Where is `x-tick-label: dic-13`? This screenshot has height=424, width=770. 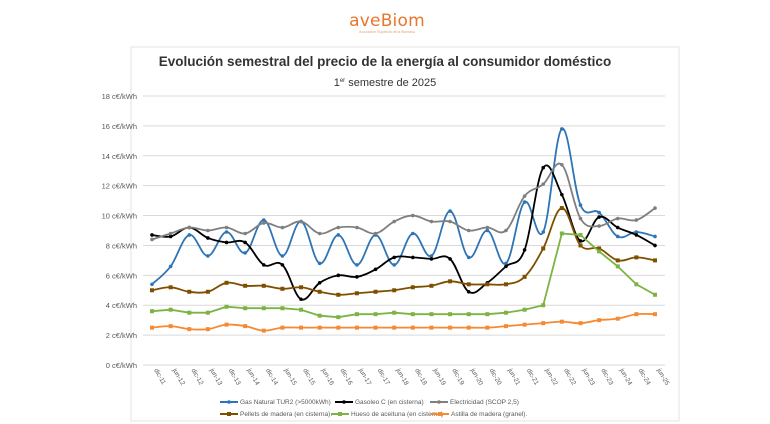
x-tick-label: dic-13 is located at coordinates (234, 377).